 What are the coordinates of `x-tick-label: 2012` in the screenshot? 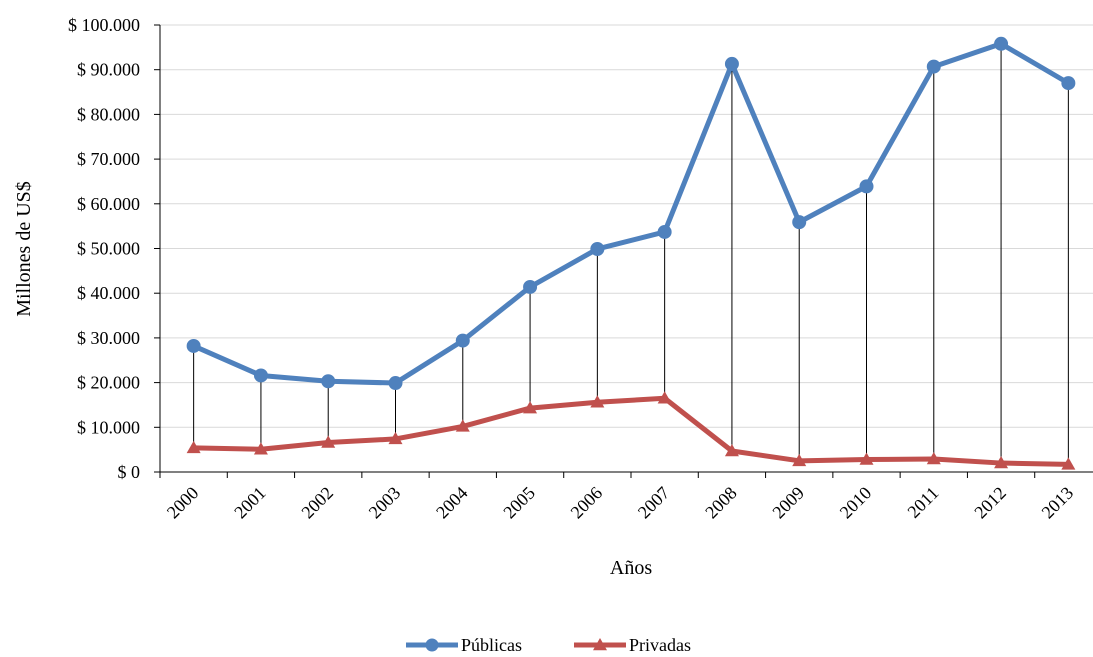 It's located at (990, 503).